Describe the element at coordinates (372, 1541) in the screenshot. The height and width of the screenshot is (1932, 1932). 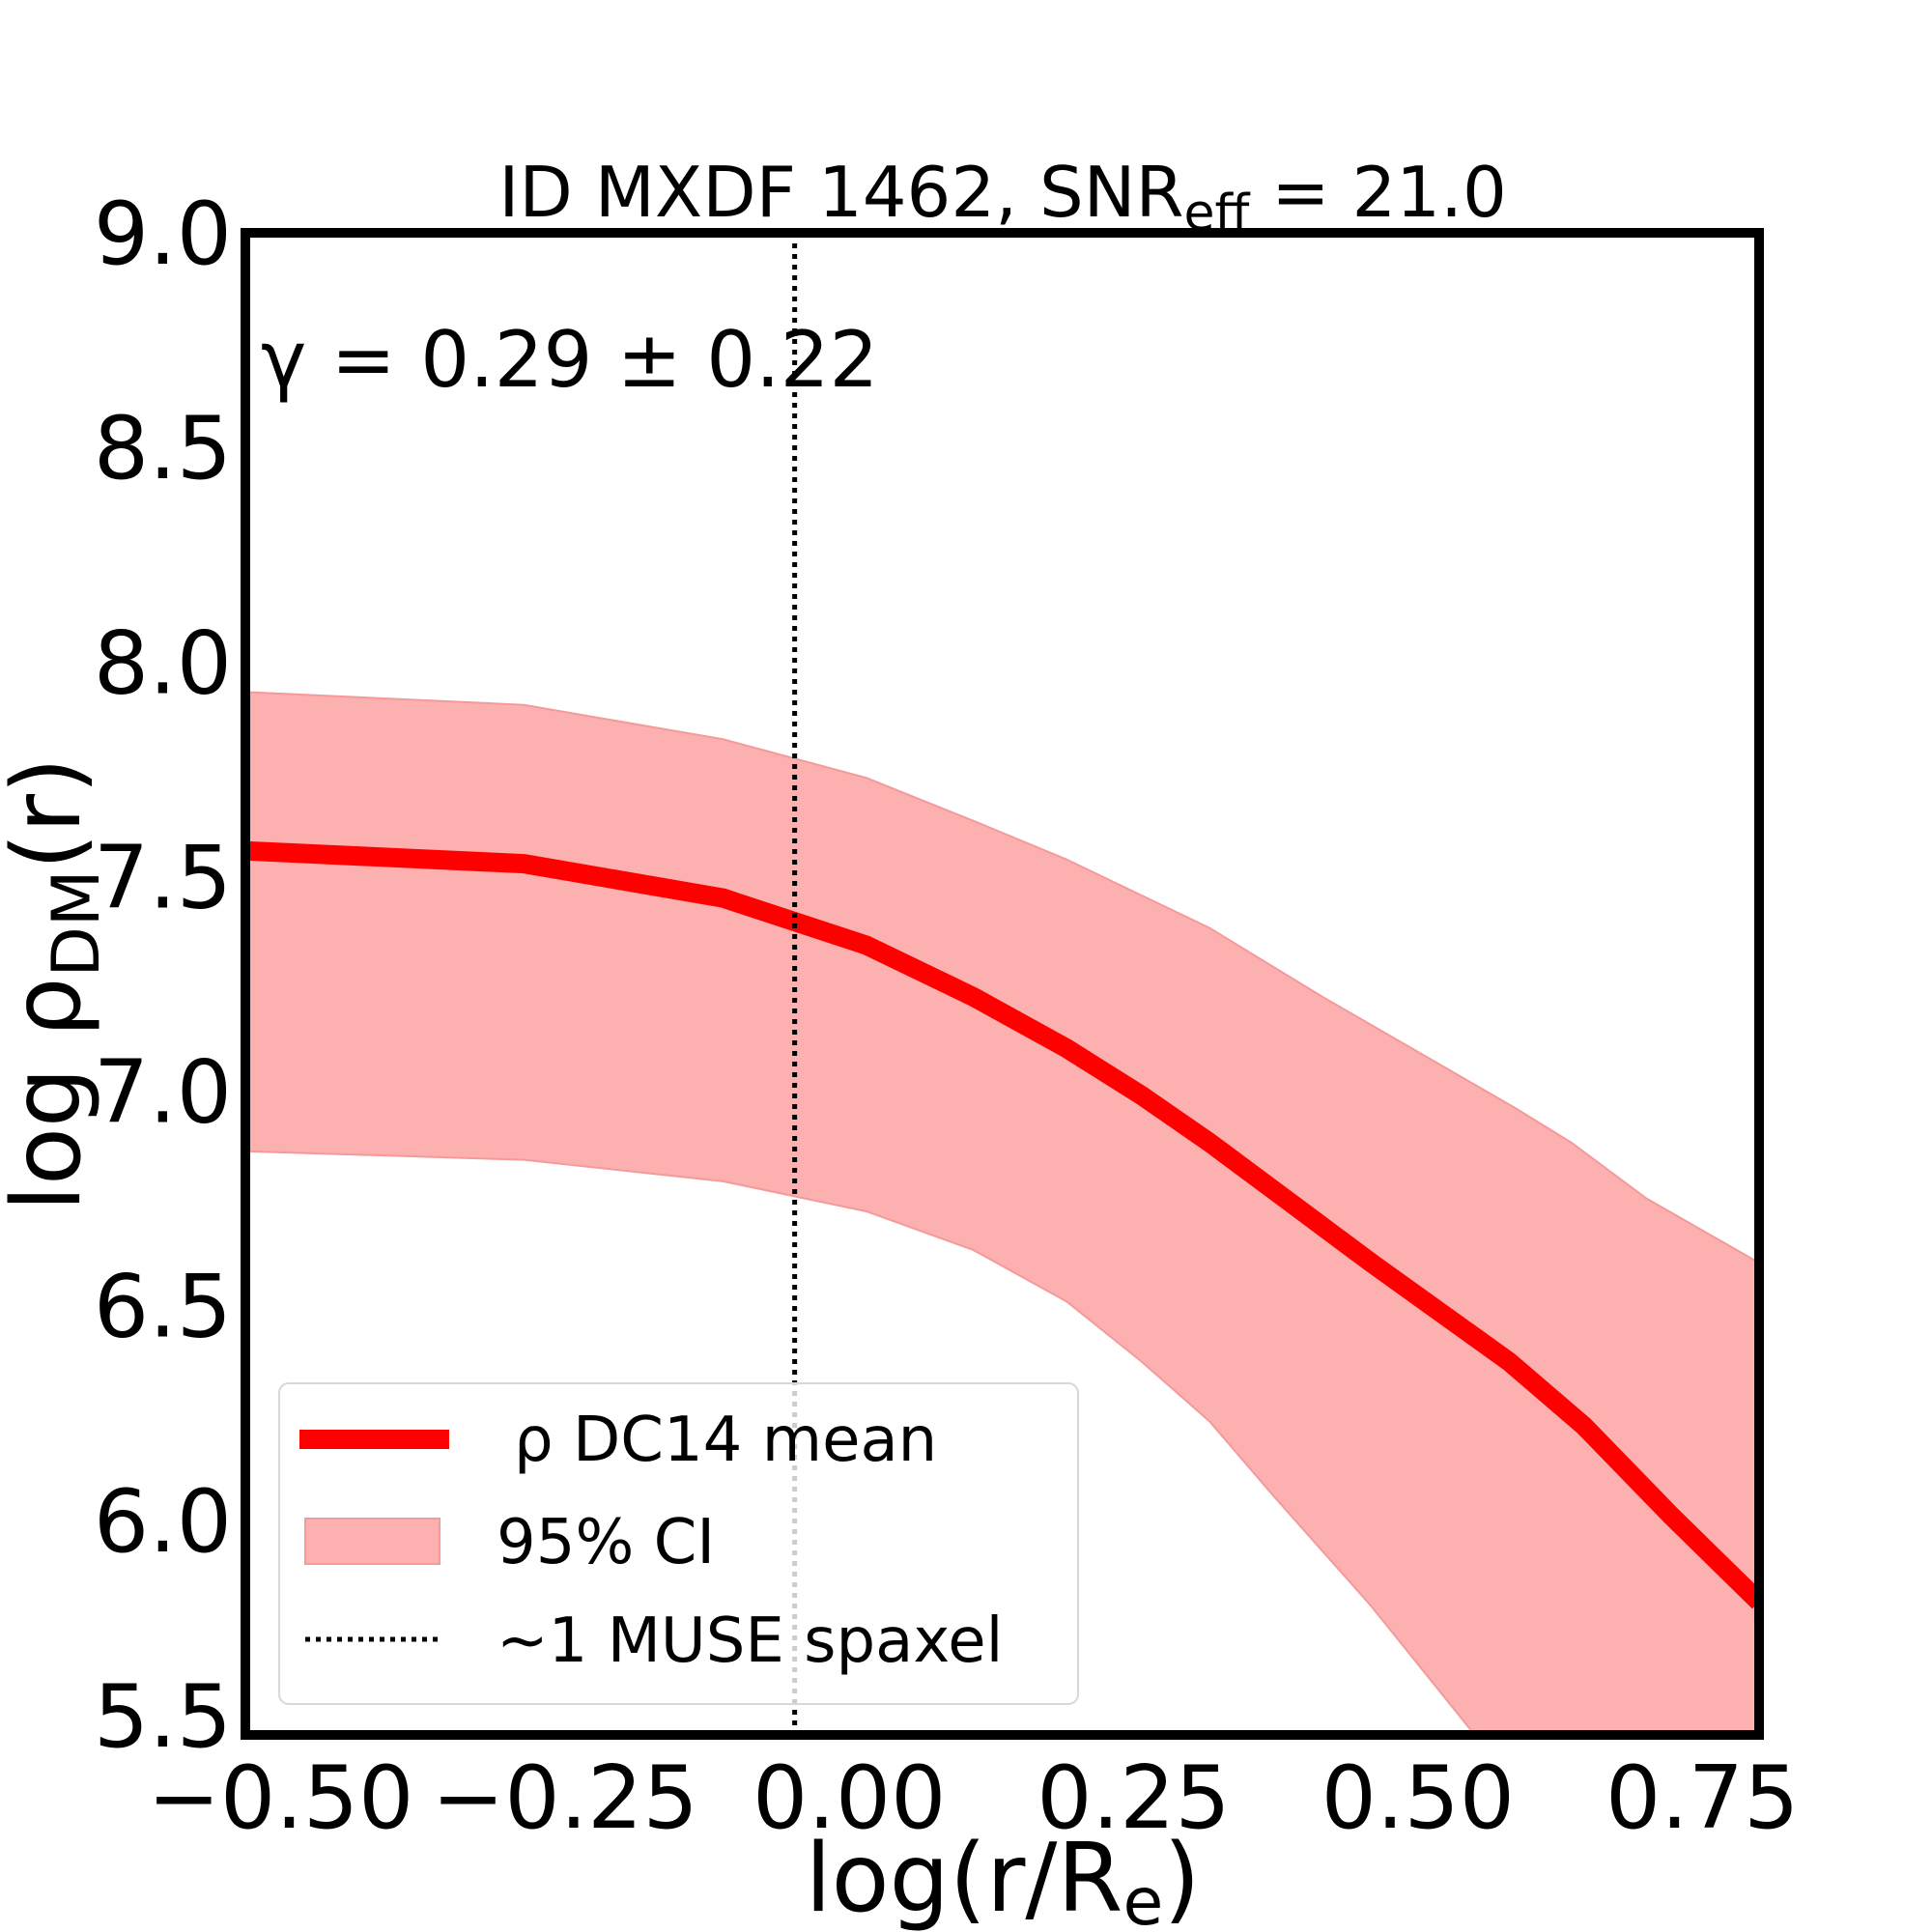
I see `legend-ci-swatch` at that location.